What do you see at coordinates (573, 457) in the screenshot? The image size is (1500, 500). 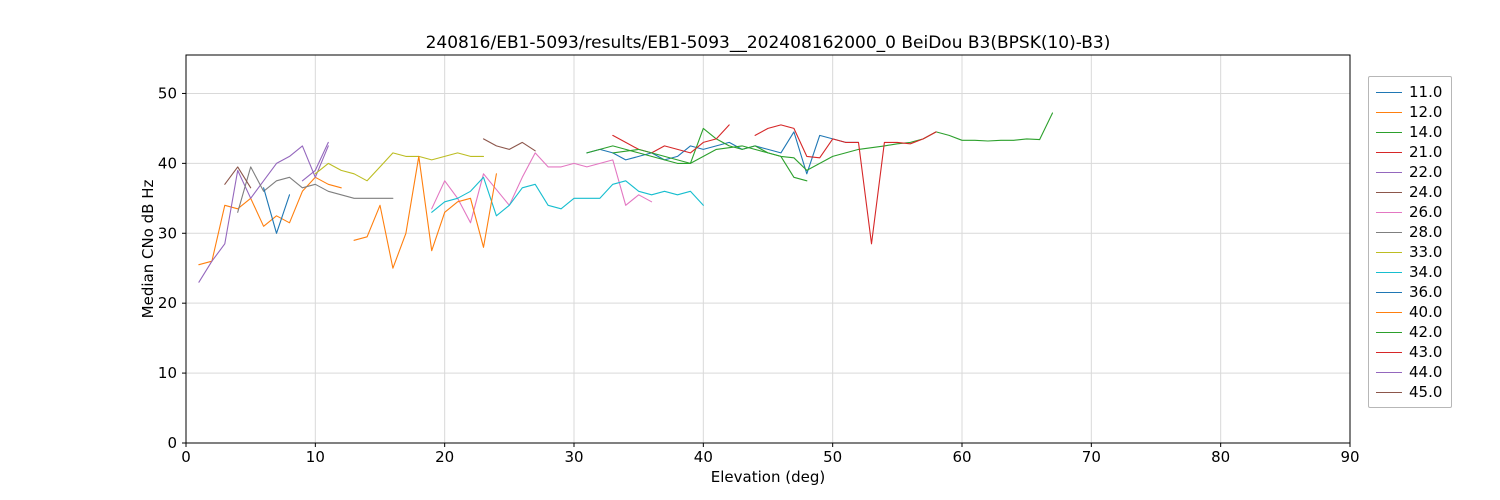 I see `x-tick-label: 30` at bounding box center [573, 457].